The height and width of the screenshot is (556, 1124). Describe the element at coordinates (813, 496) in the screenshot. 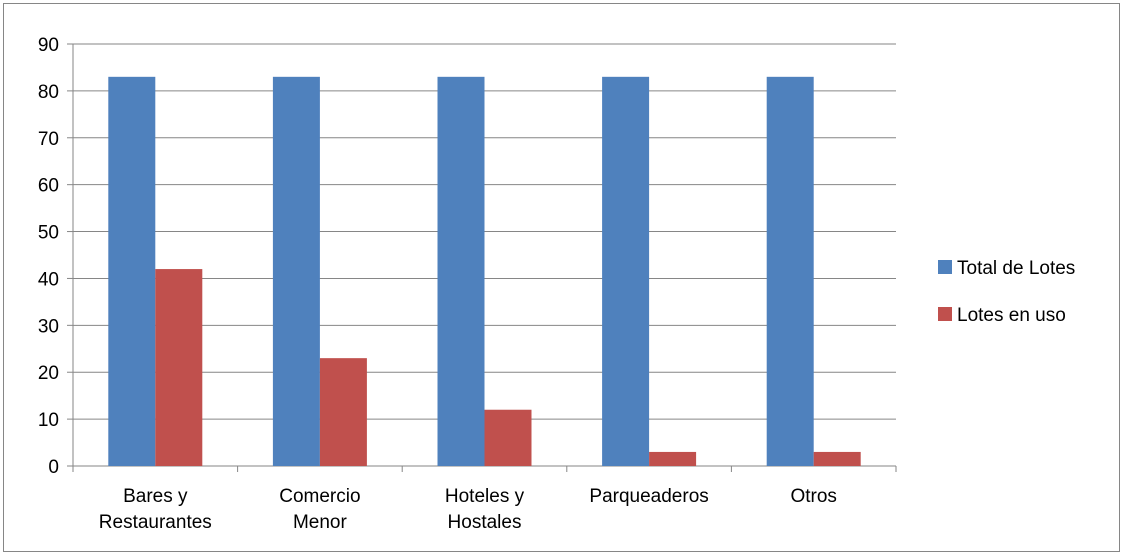

I see `x-tick-label: Otros` at that location.